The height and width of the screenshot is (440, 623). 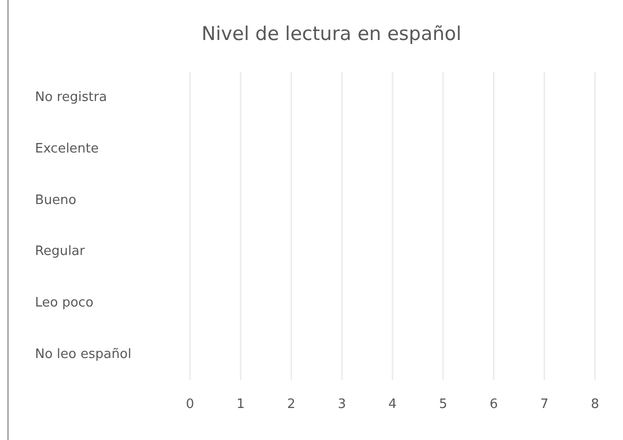 I want to click on x-tick-label: 3, so click(x=342, y=404).